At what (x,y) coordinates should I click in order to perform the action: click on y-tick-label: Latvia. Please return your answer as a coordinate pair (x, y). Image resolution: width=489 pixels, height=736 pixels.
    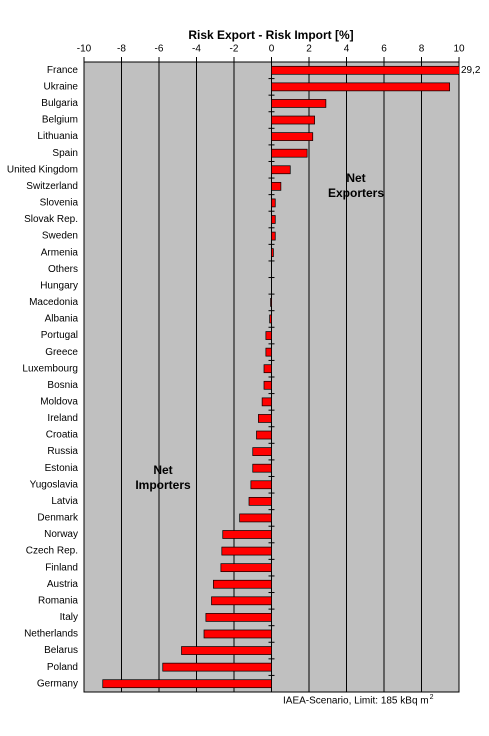
    Looking at the image, I should click on (64, 501).